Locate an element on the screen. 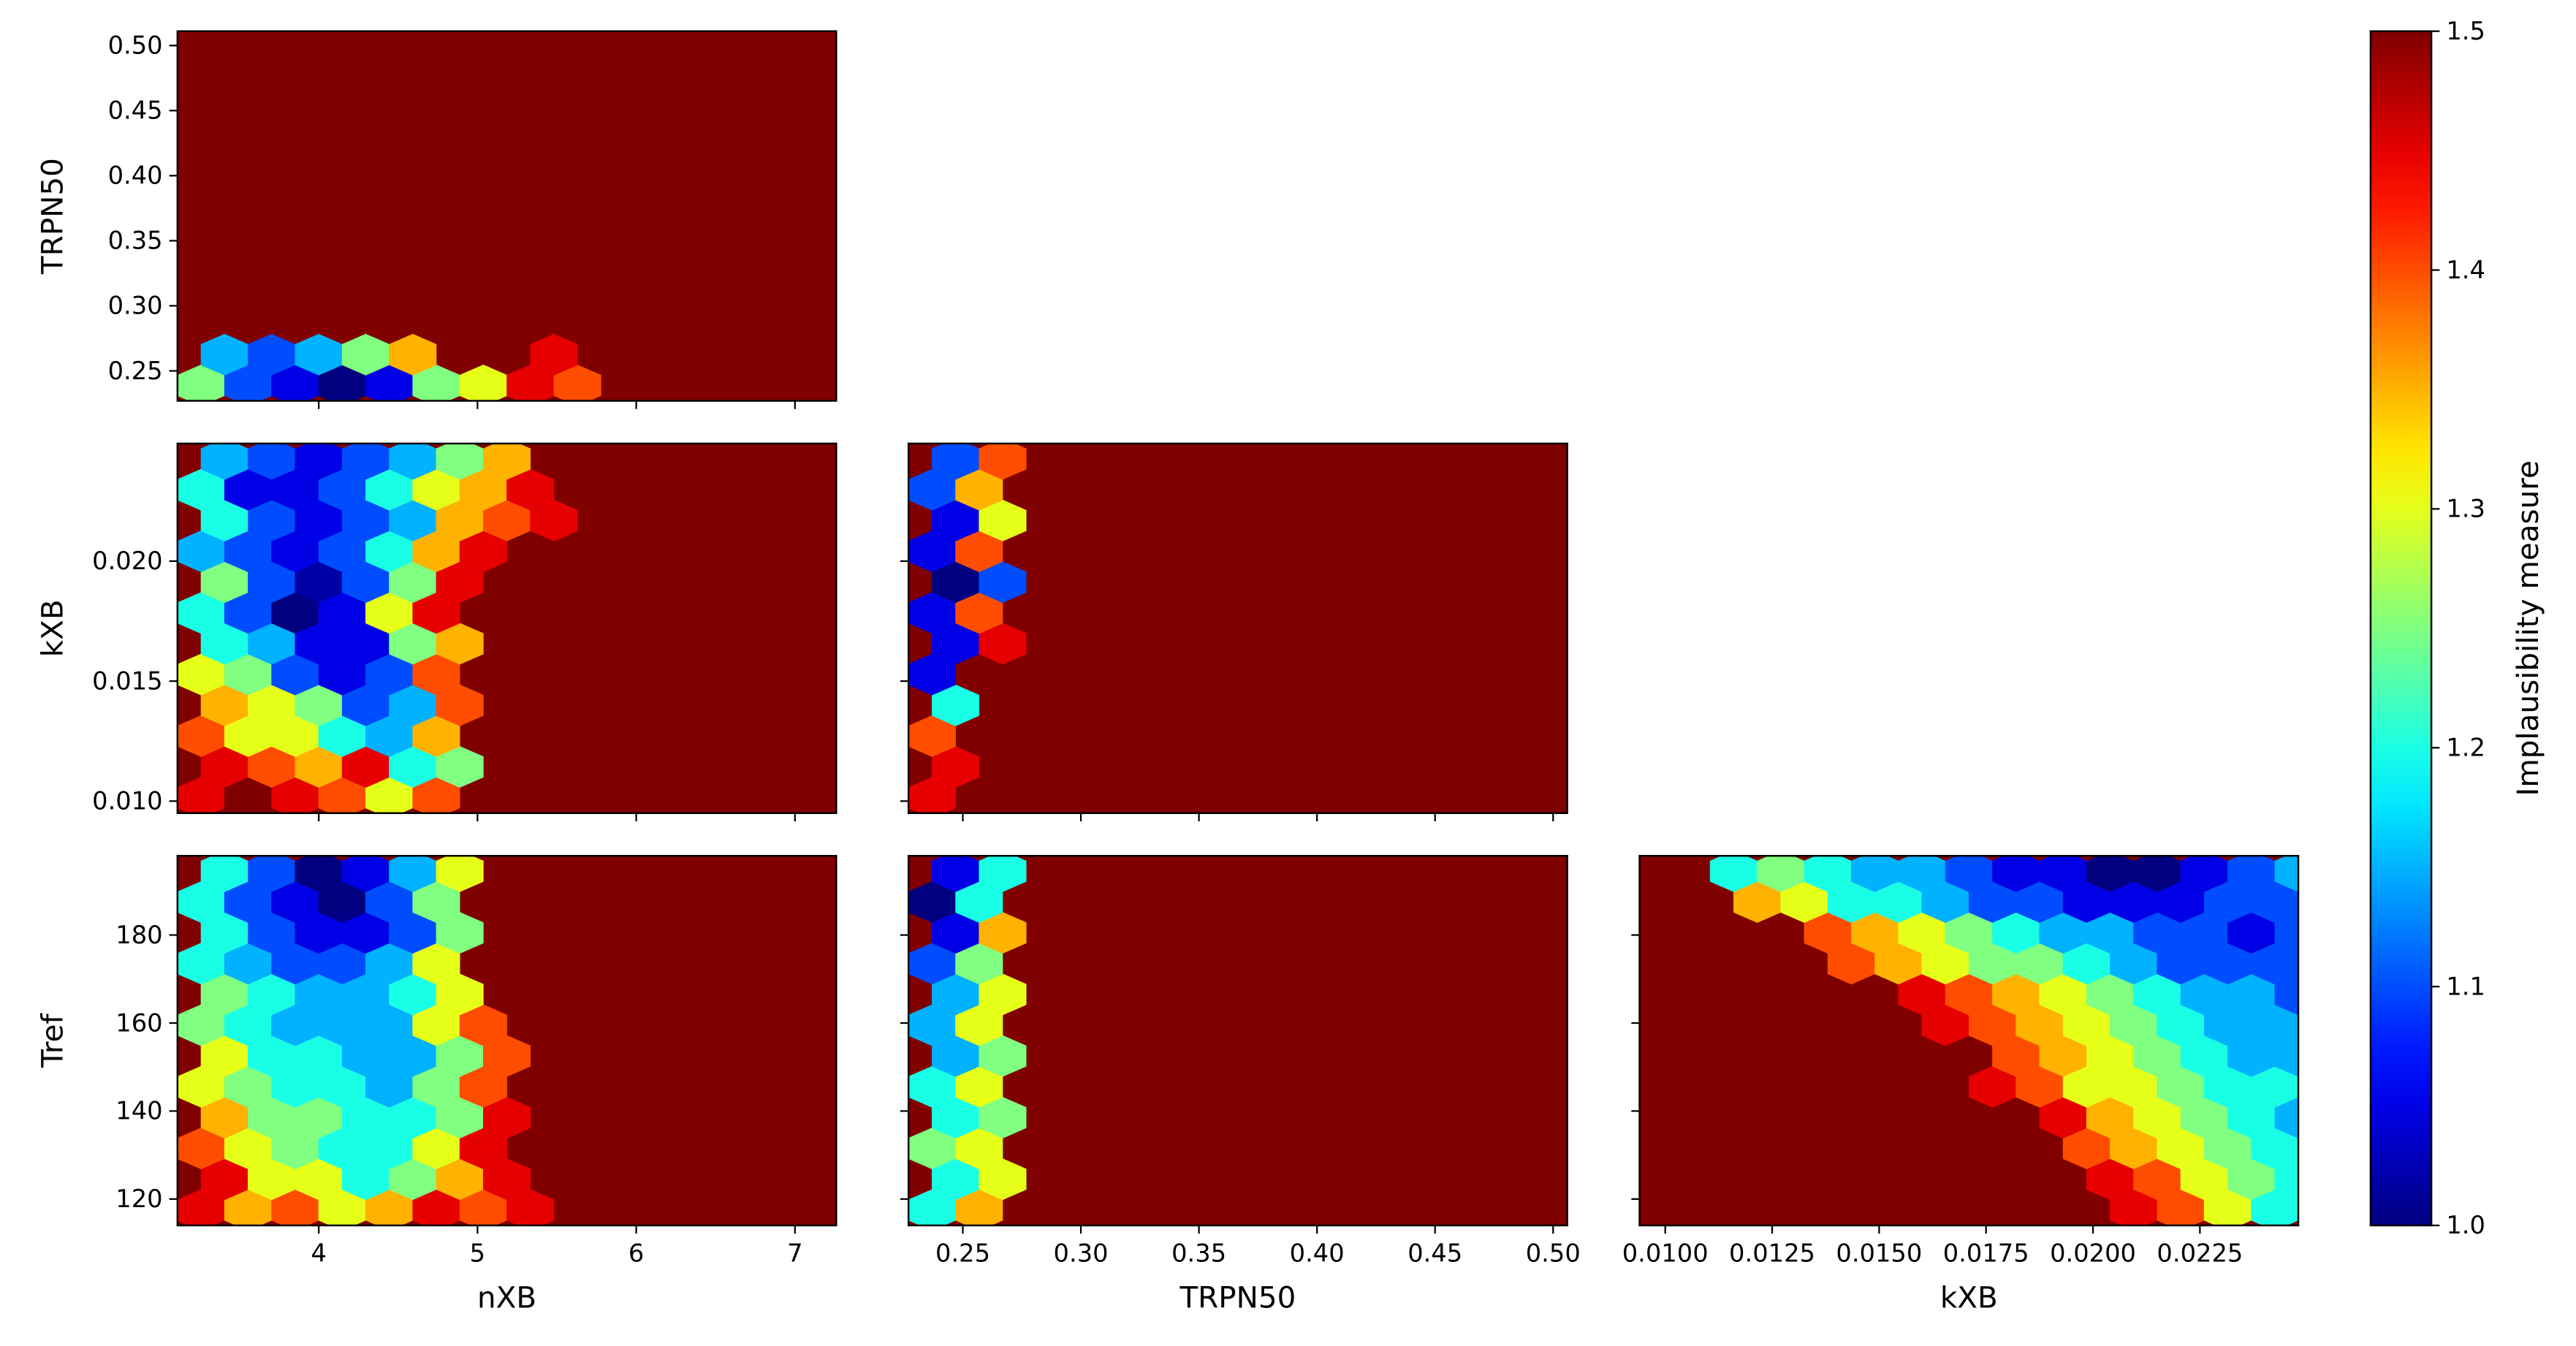  x-tick-label: 0.0200 is located at coordinates (2093, 1253).